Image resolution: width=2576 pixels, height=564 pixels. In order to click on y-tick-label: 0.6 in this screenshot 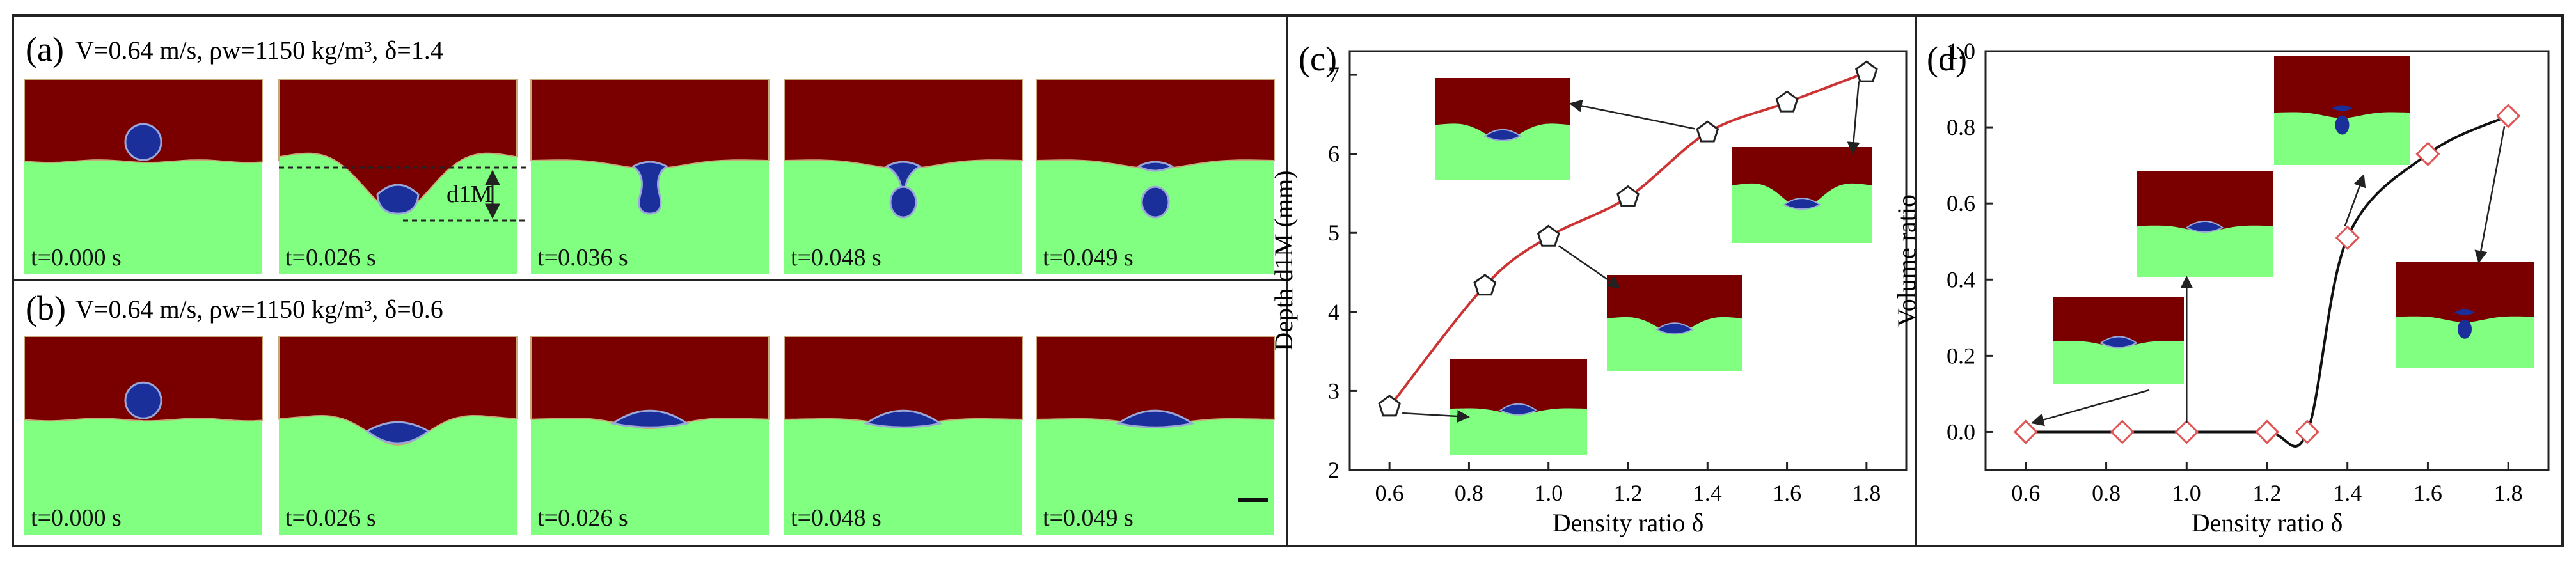, I will do `click(1961, 204)`.